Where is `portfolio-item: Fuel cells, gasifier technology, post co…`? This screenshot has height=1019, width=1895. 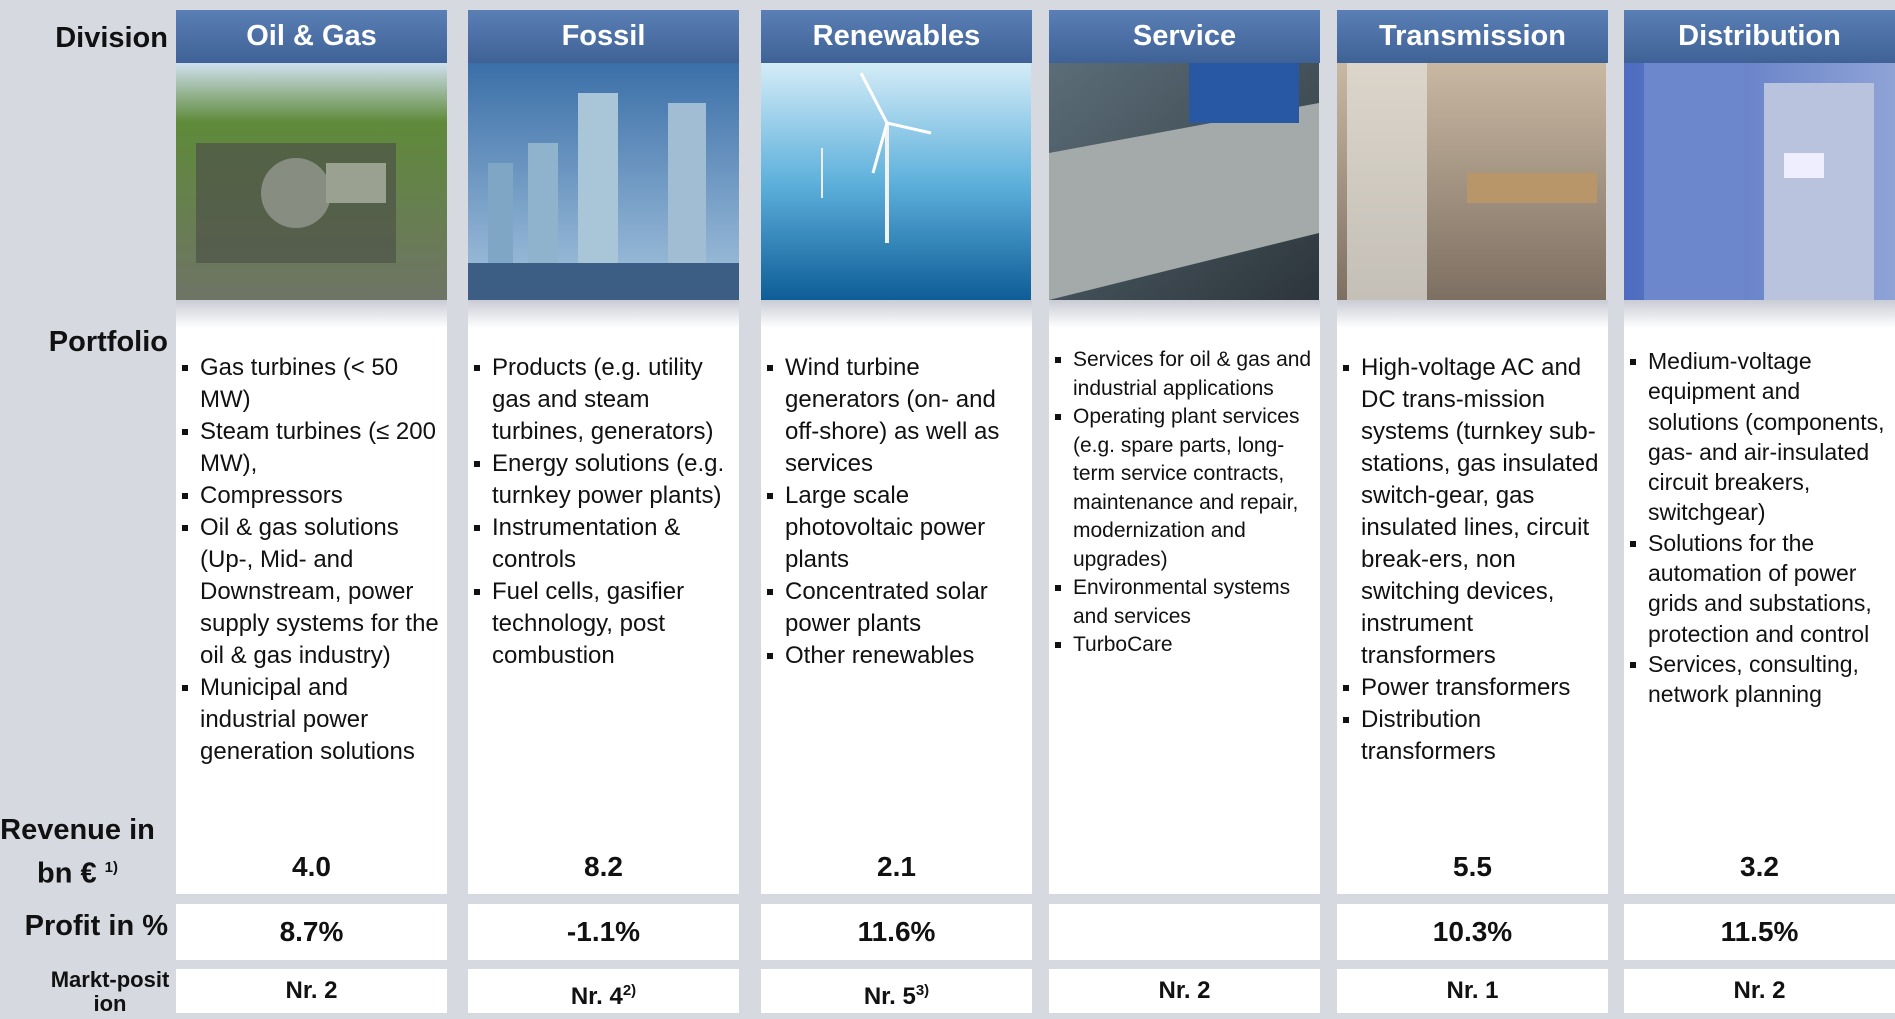 portfolio-item: Fuel cells, gasifier technology, post co… is located at coordinates (603, 624).